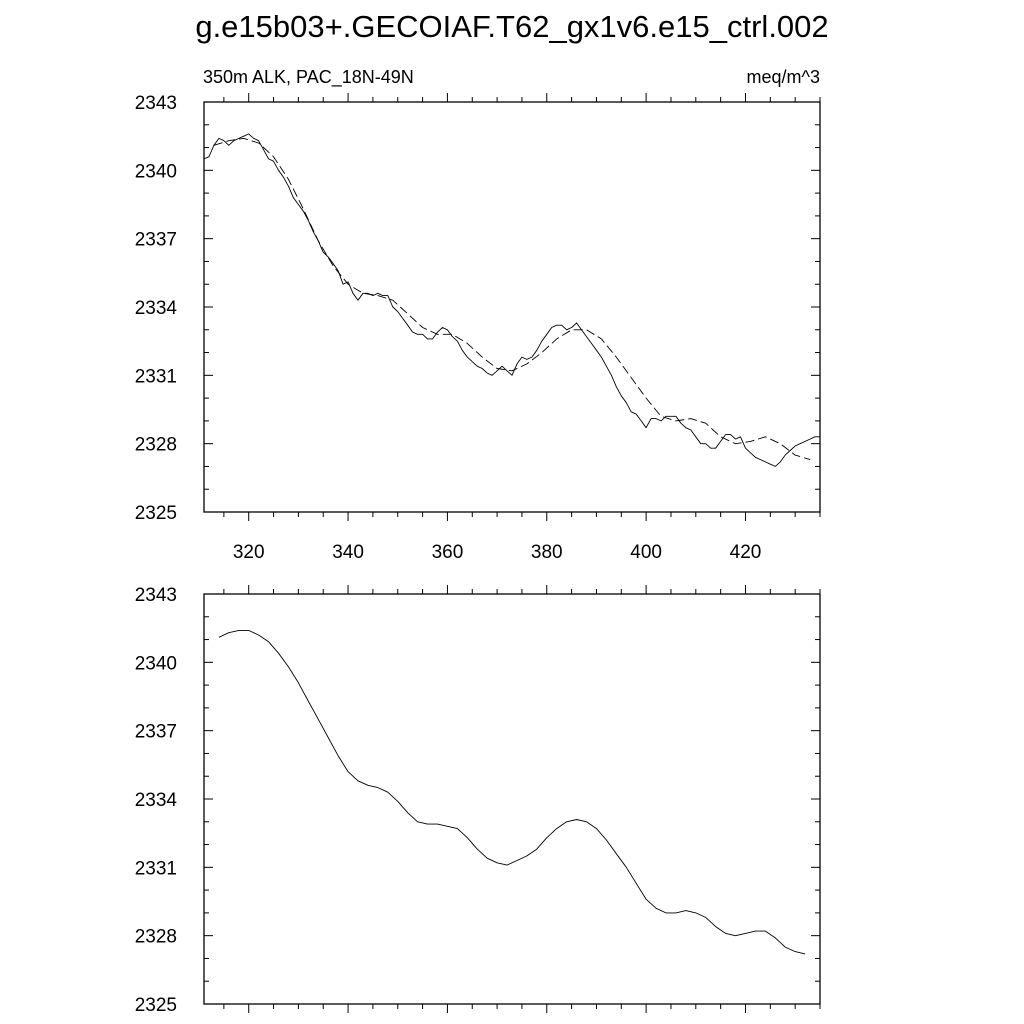 This screenshot has width=1024, height=1024. I want to click on x-tick-label: 340, so click(348, 552).